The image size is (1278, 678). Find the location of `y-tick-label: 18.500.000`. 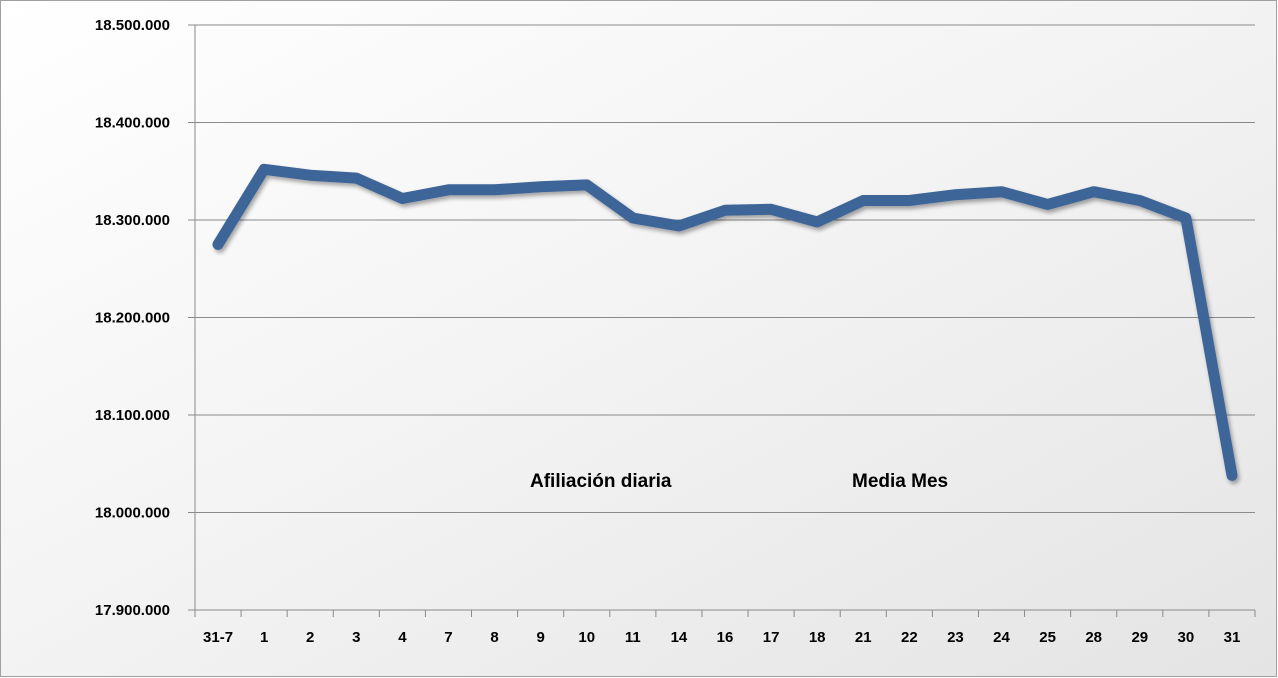

y-tick-label: 18.500.000 is located at coordinates (132, 25).